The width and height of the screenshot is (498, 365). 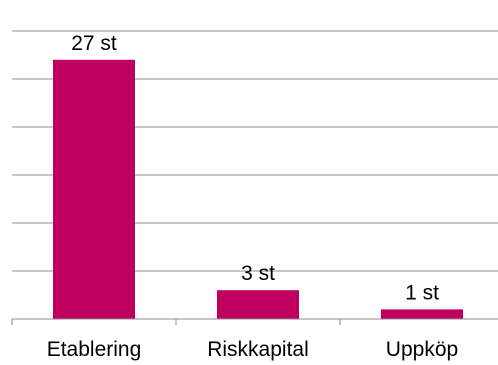 I want to click on data-label: 3 st, so click(x=258, y=273).